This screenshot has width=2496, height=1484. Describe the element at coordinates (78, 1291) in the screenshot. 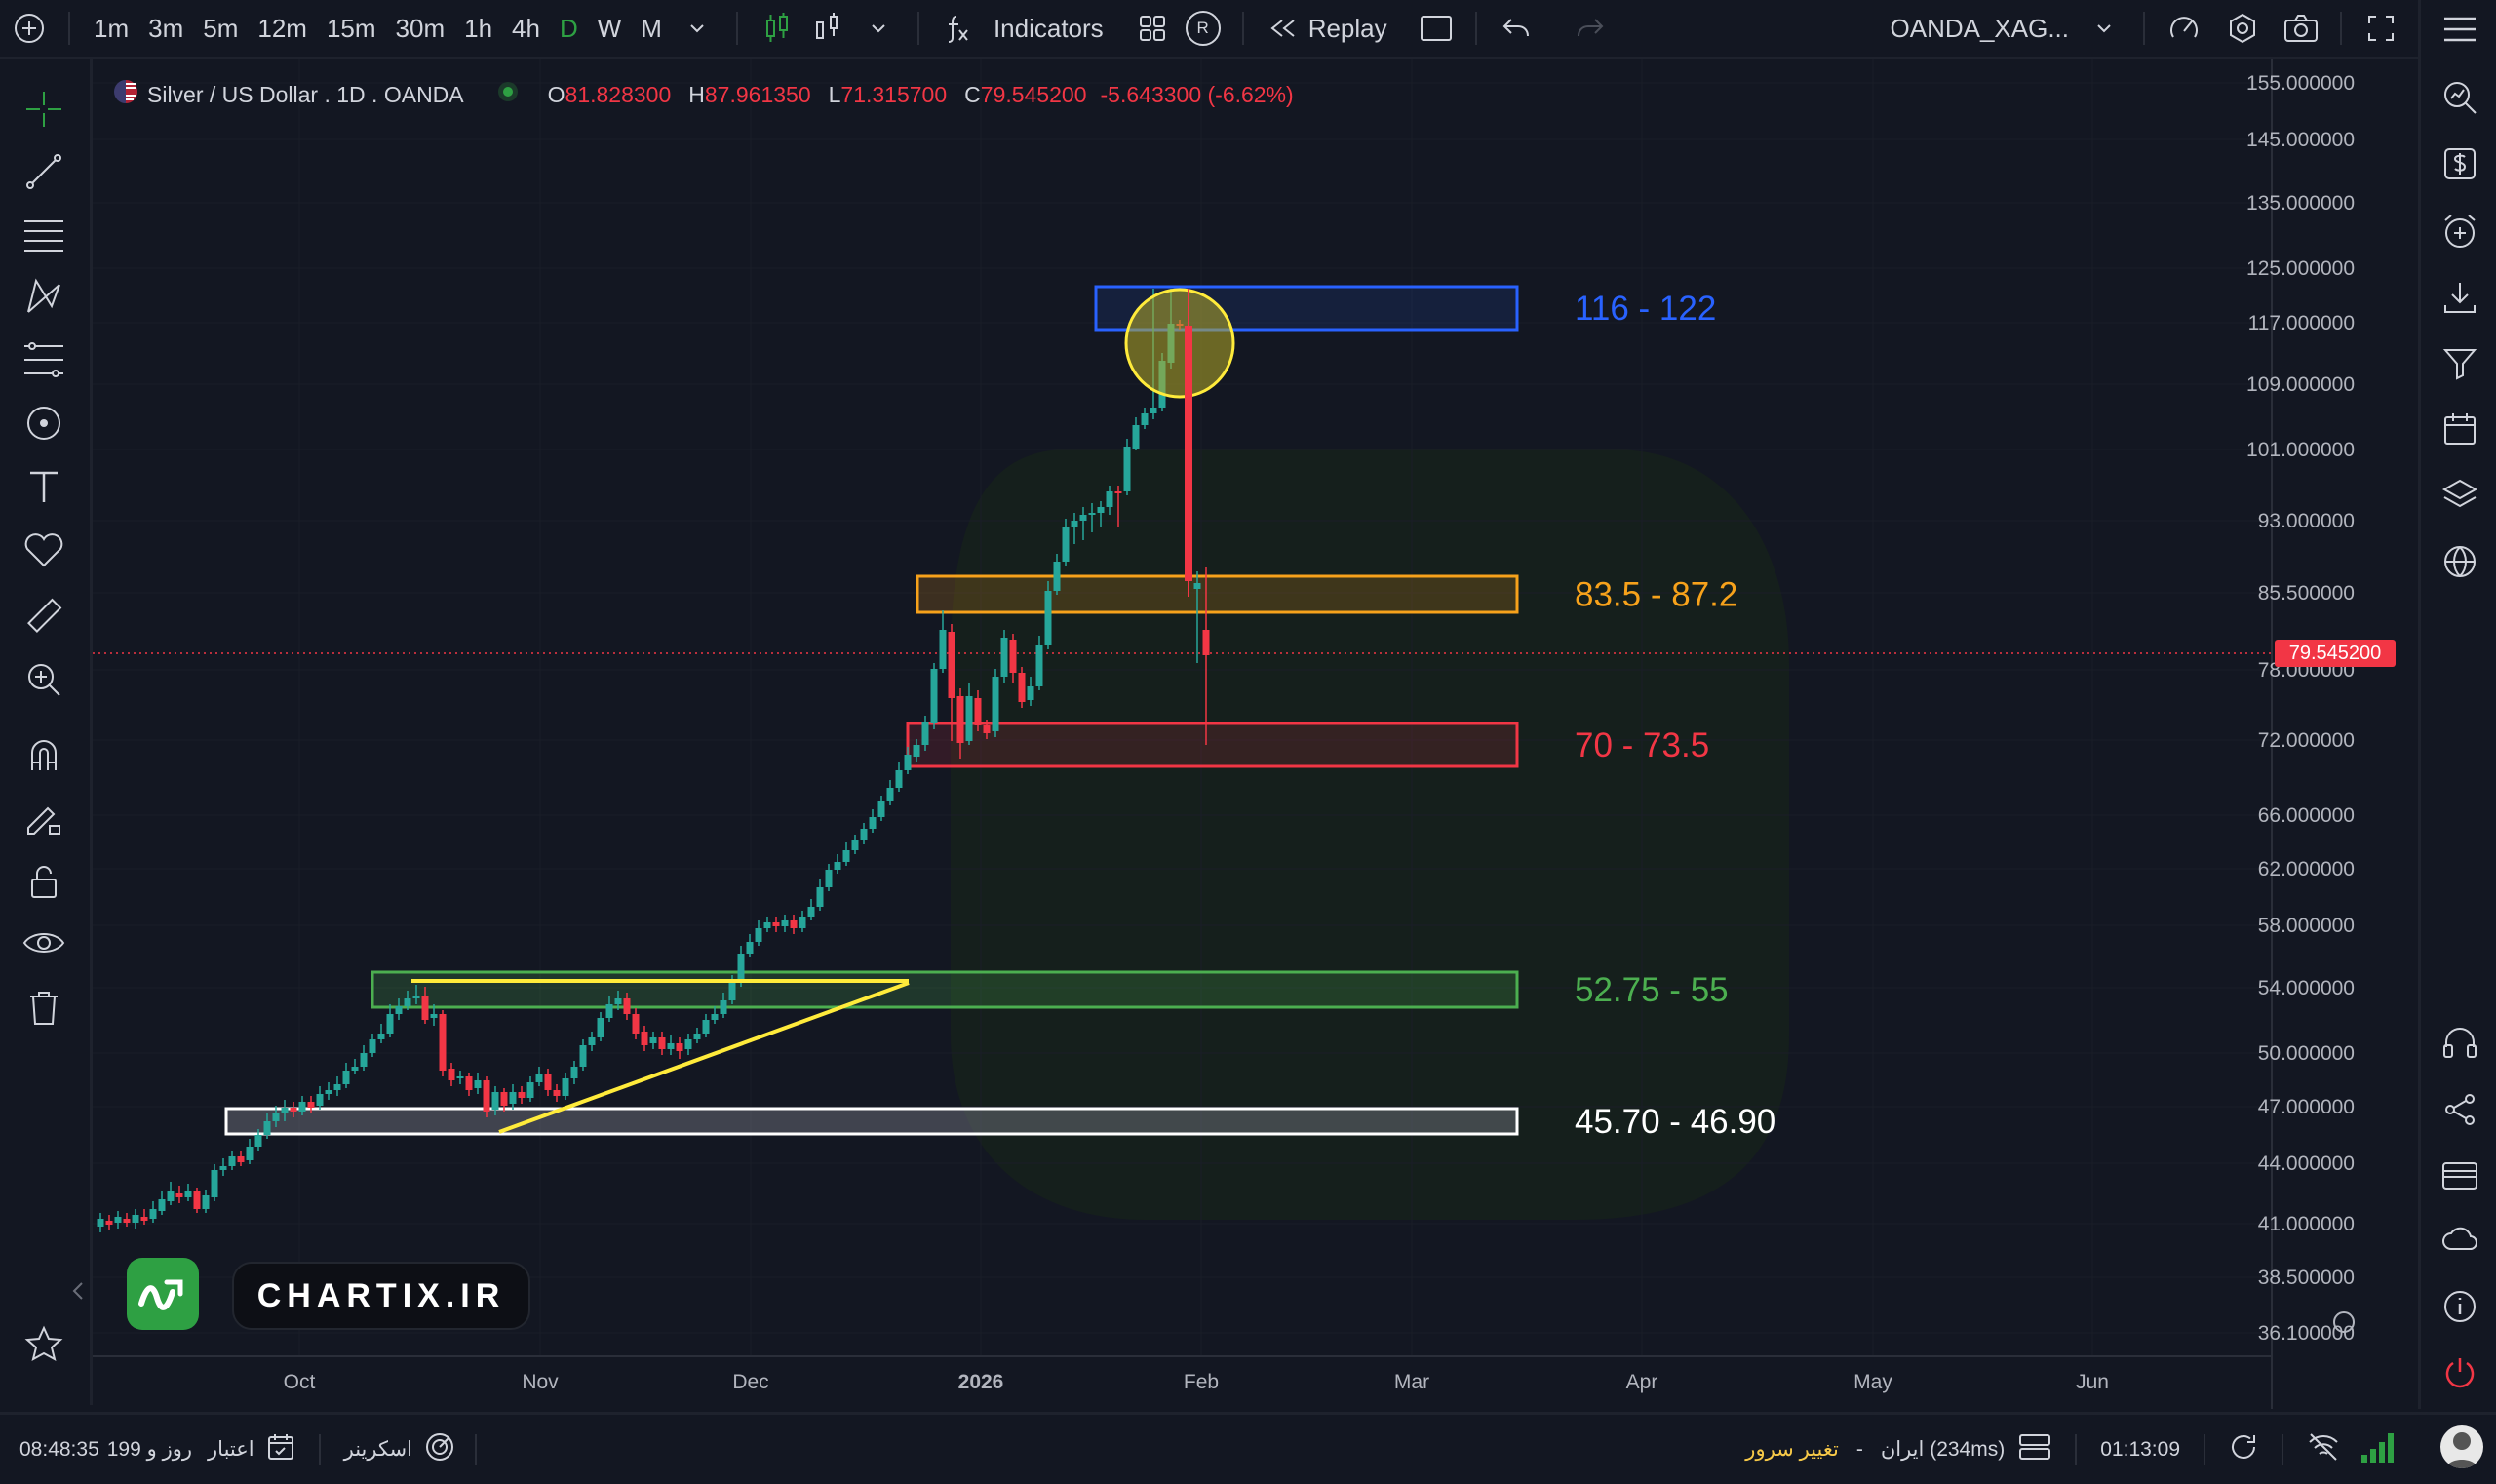

I see `collapse-chevron-icon` at that location.